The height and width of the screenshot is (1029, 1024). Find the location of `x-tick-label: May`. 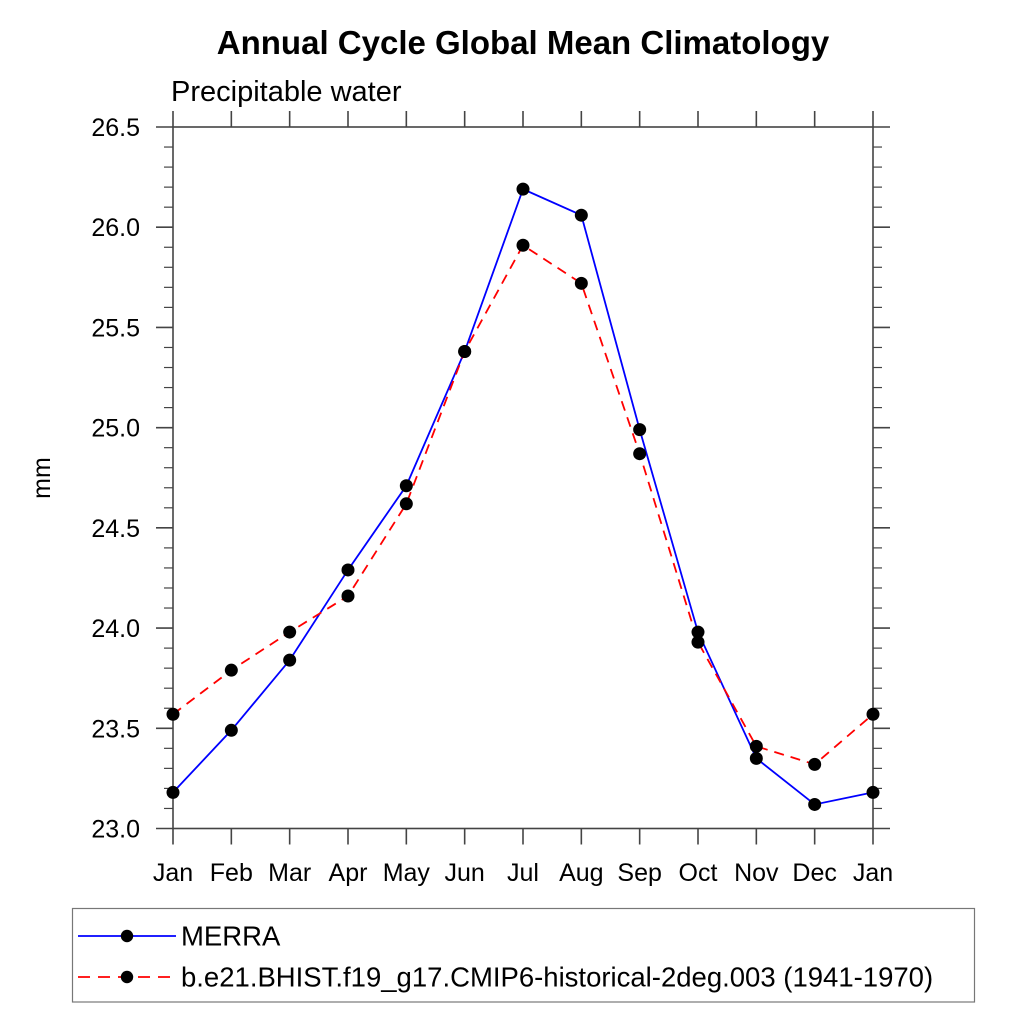

x-tick-label: May is located at coordinates (407, 873).